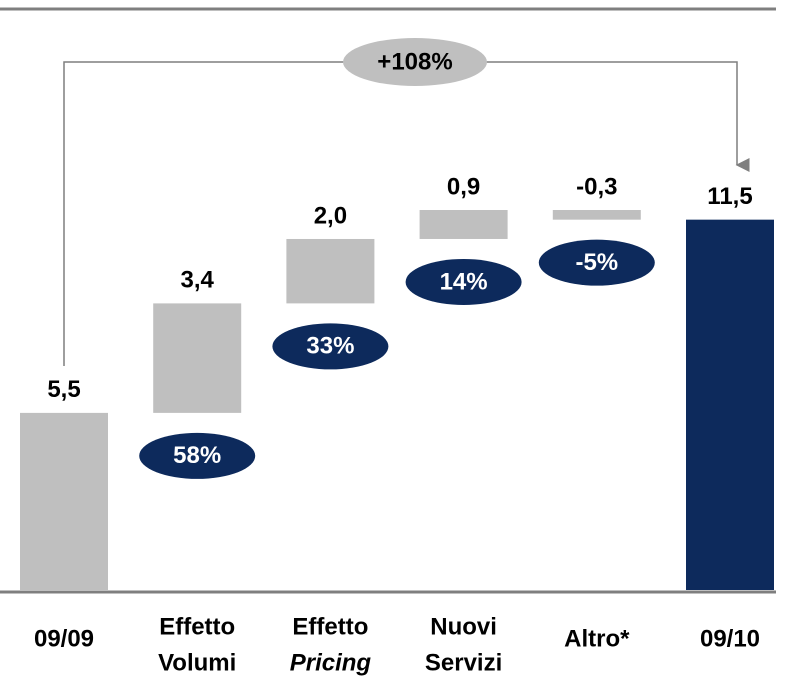 This screenshot has height=685, width=792. What do you see at coordinates (730, 638) in the screenshot?
I see `x-tick-label: 09/10` at bounding box center [730, 638].